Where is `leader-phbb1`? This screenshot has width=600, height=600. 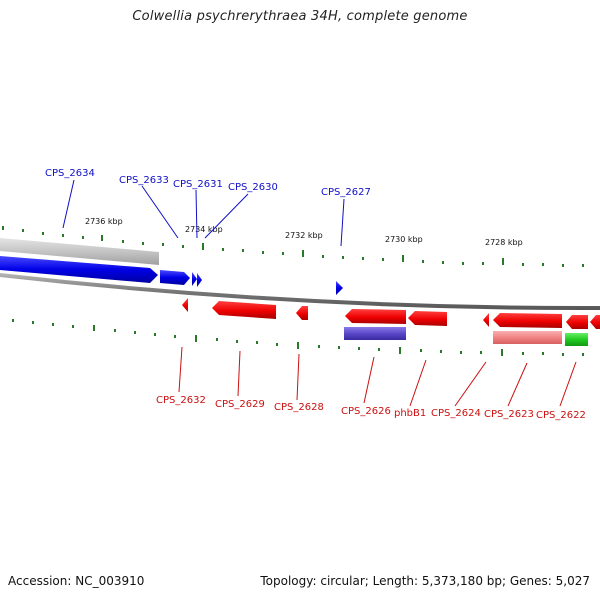
leader-phbb1 is located at coordinates (418, 383).